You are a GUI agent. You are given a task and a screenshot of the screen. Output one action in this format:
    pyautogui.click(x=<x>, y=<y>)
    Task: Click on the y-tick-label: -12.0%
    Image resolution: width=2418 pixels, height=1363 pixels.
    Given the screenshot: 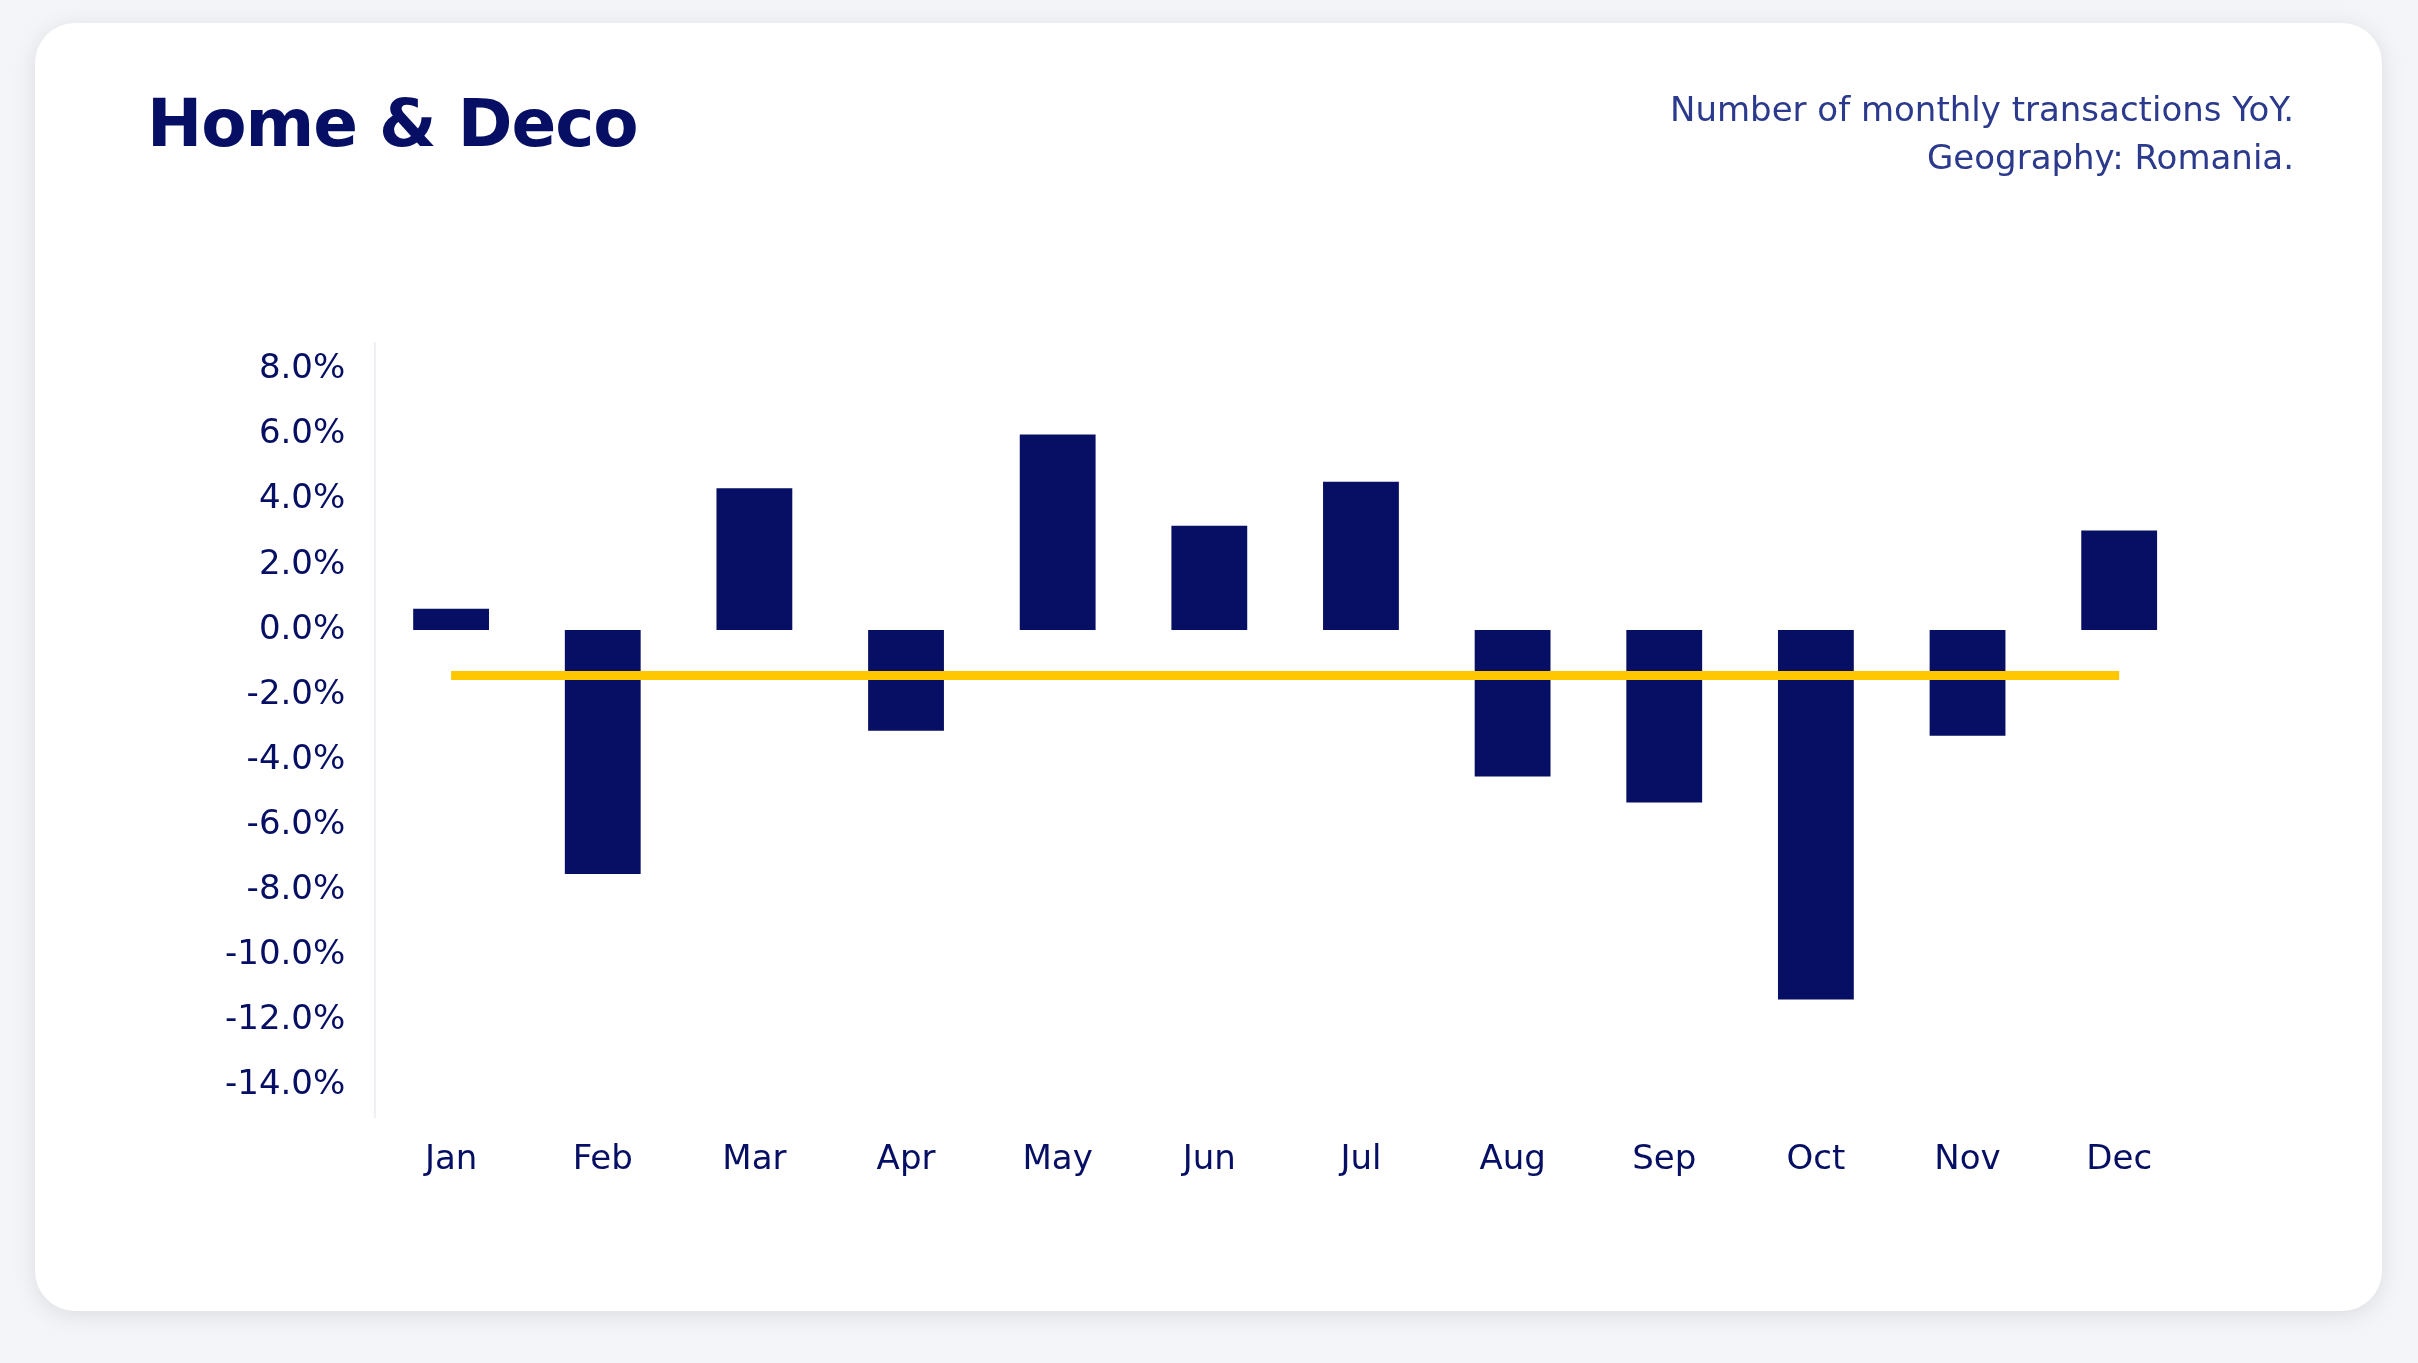 What is the action you would take?
    pyautogui.click(x=285, y=1017)
    